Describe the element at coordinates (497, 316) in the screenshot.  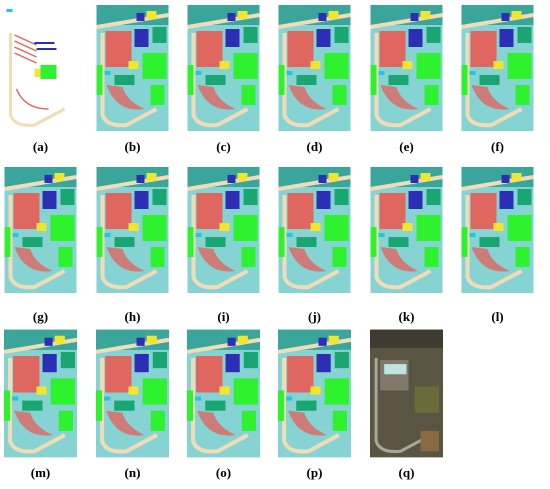
I see `panel-label: (l)` at that location.